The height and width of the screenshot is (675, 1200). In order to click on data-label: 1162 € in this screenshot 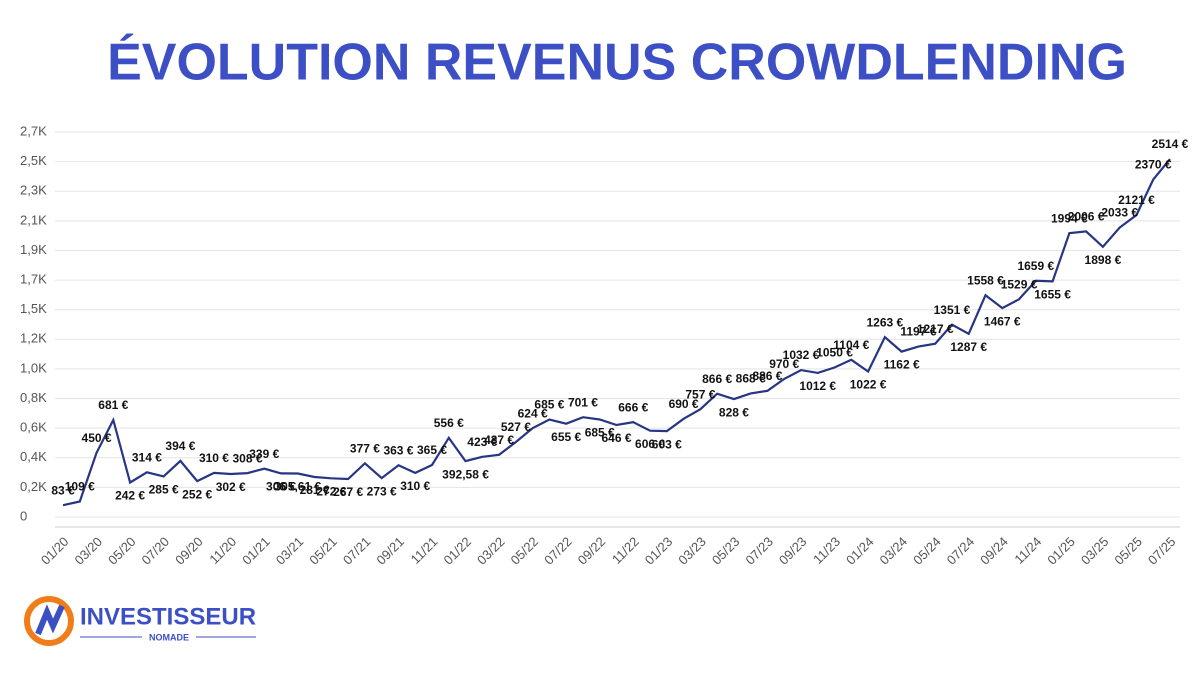, I will do `click(902, 365)`.